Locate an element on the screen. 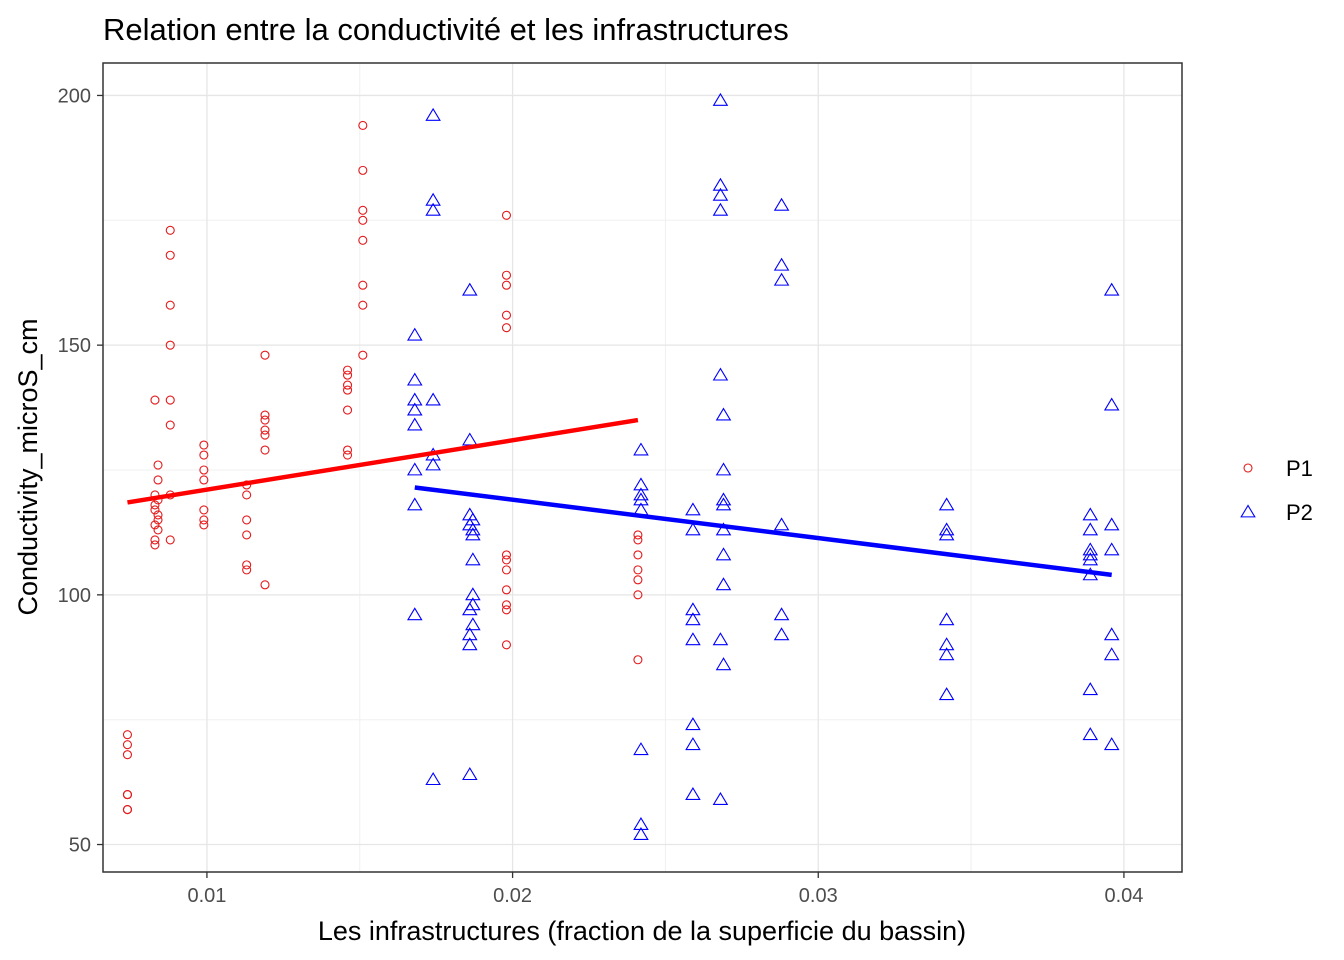  legend-label-p1: P1 is located at coordinates (1299, 468).